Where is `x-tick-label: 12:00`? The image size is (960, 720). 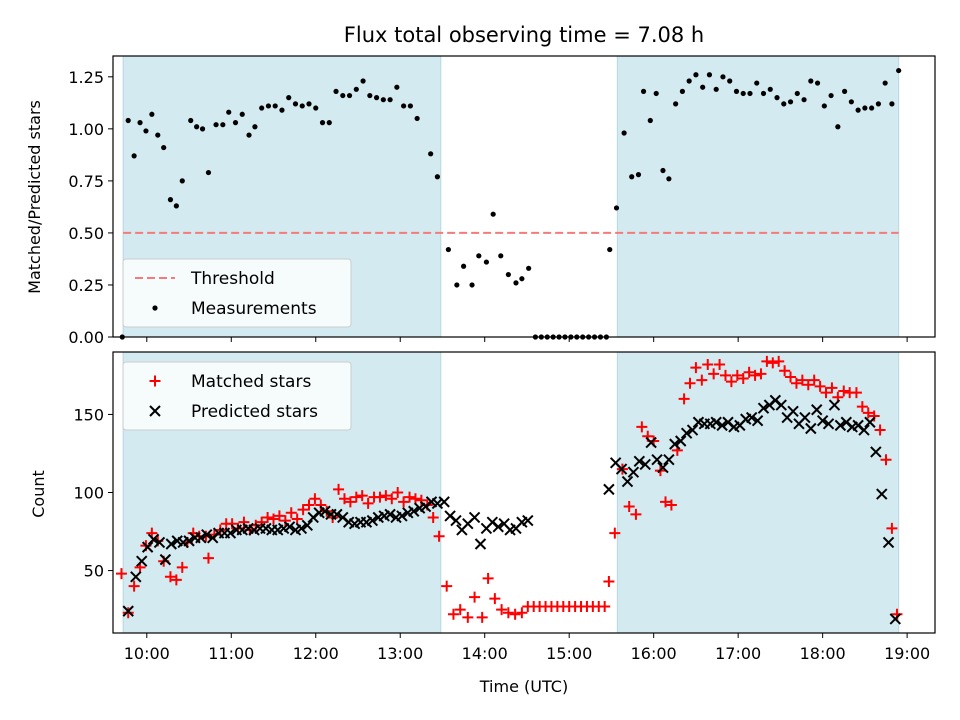 x-tick-label: 12:00 is located at coordinates (316, 653).